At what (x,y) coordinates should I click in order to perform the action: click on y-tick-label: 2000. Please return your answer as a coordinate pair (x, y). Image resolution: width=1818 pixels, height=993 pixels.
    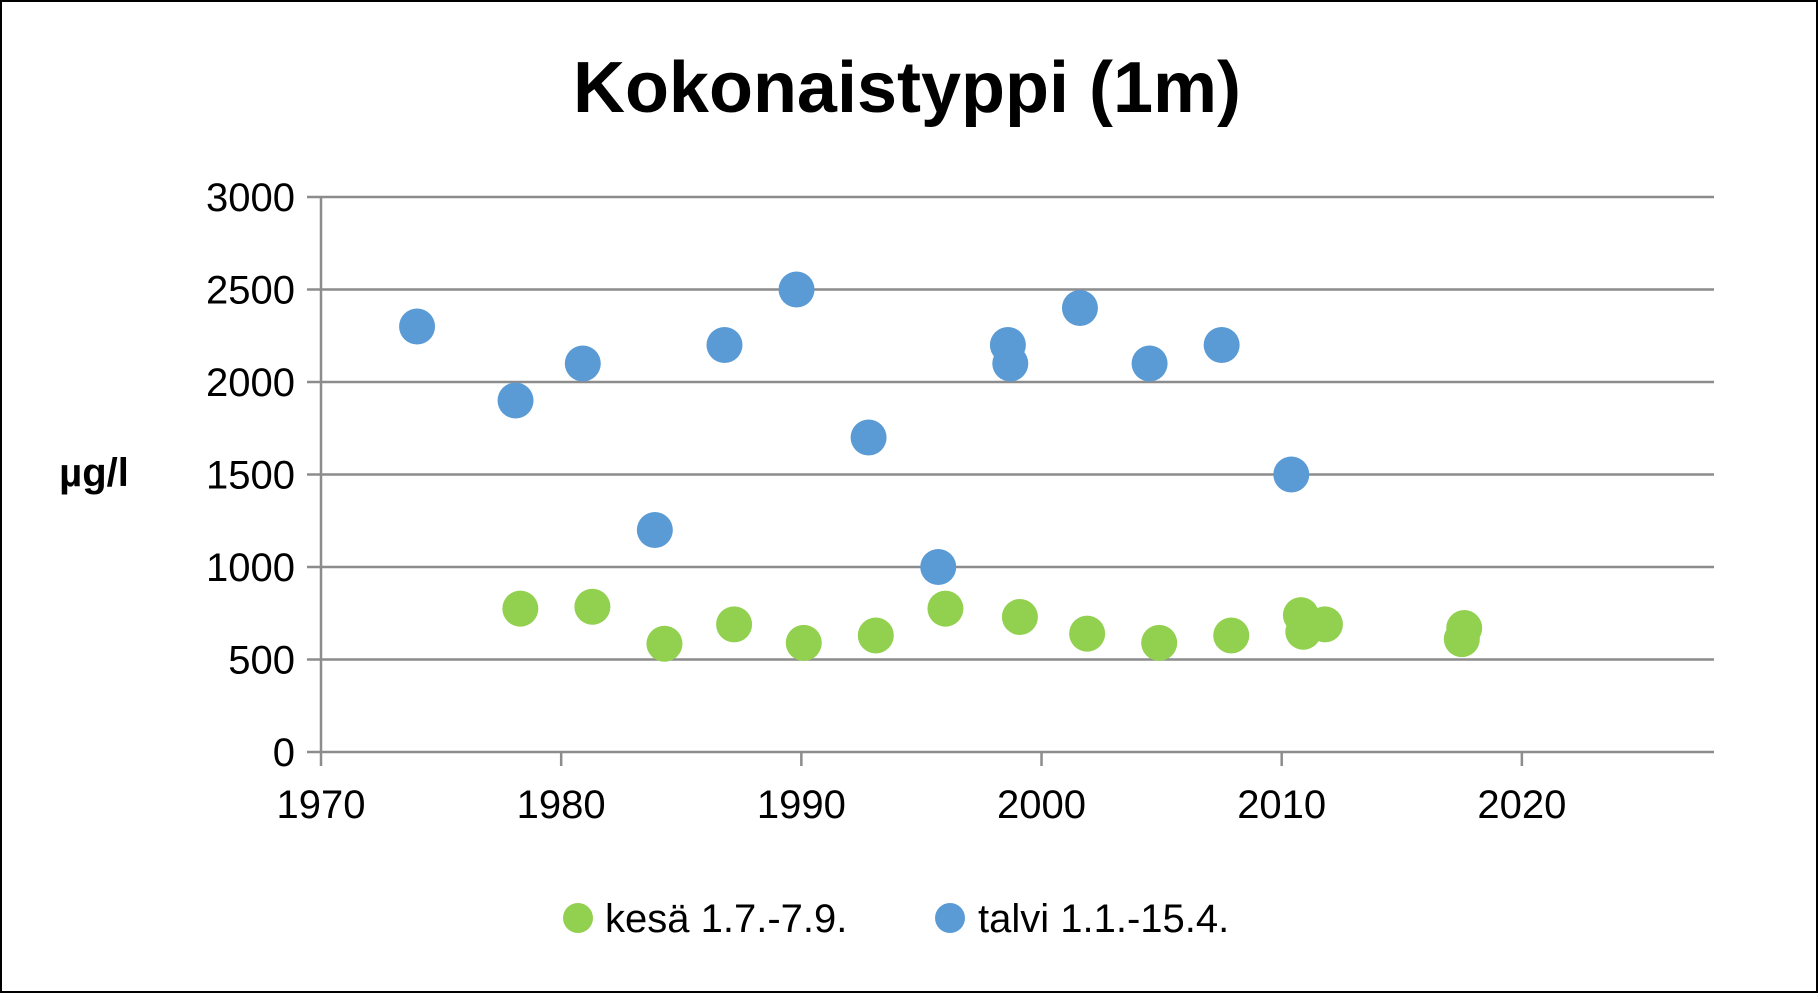
    Looking at the image, I should click on (250, 383).